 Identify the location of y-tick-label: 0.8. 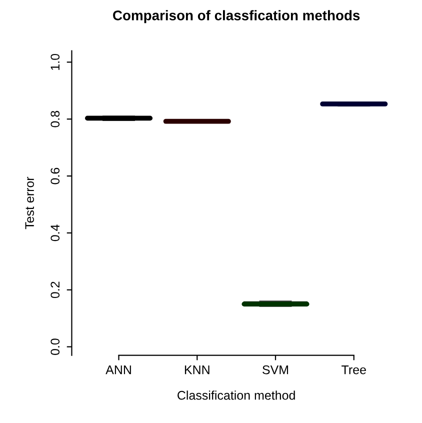
(55, 119).